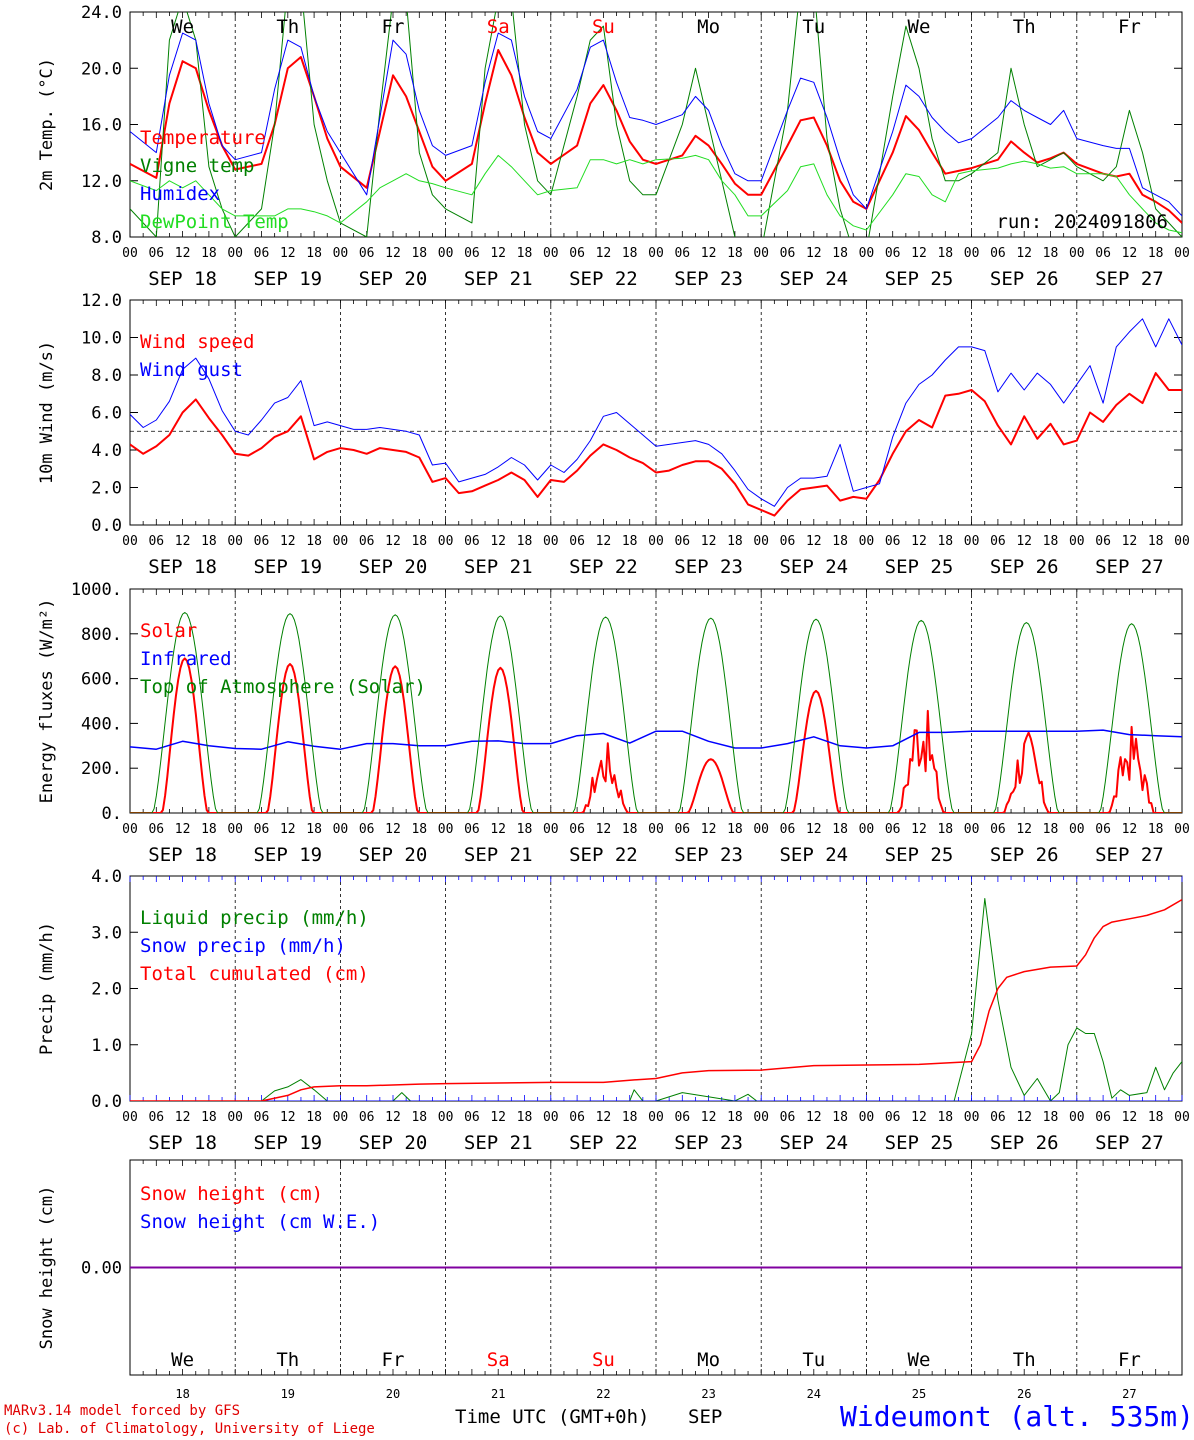 Image resolution: width=1194 pixels, height=1440 pixels. I want to click on day-name-bottom: Tu, so click(813, 1360).